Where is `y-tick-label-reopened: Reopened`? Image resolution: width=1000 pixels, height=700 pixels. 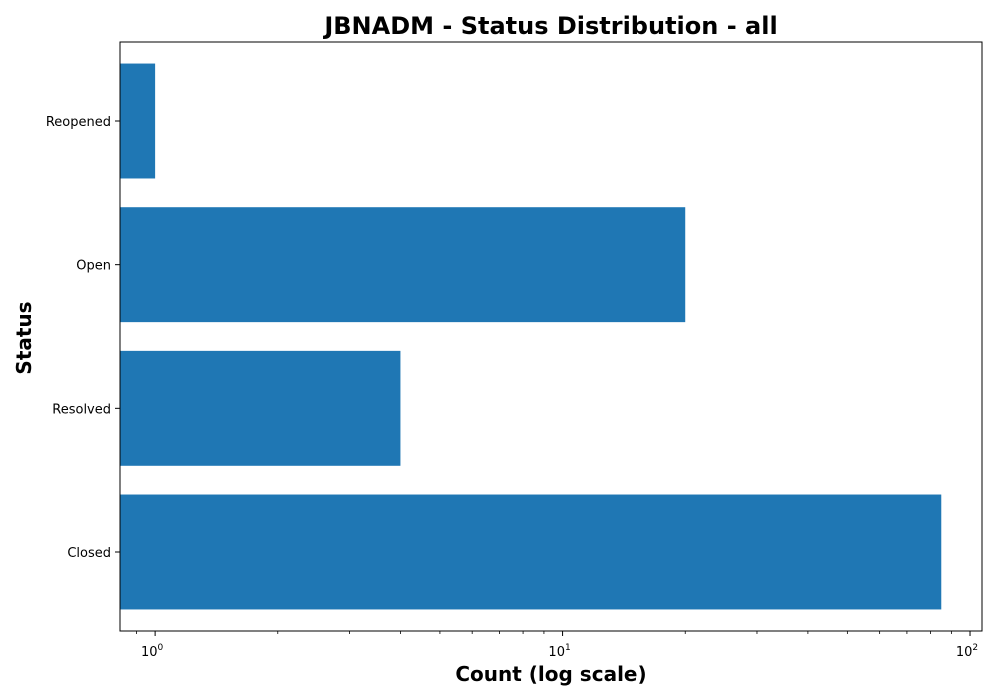 y-tick-label-reopened: Reopened is located at coordinates (78, 122).